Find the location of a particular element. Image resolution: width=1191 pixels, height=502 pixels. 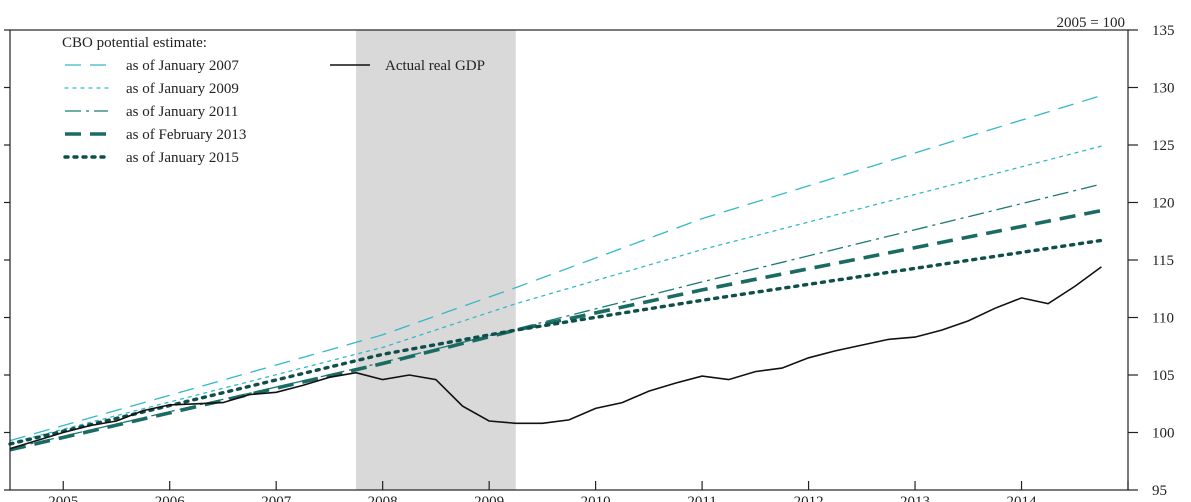

x-tick-label: 2008 is located at coordinates (383, 498).